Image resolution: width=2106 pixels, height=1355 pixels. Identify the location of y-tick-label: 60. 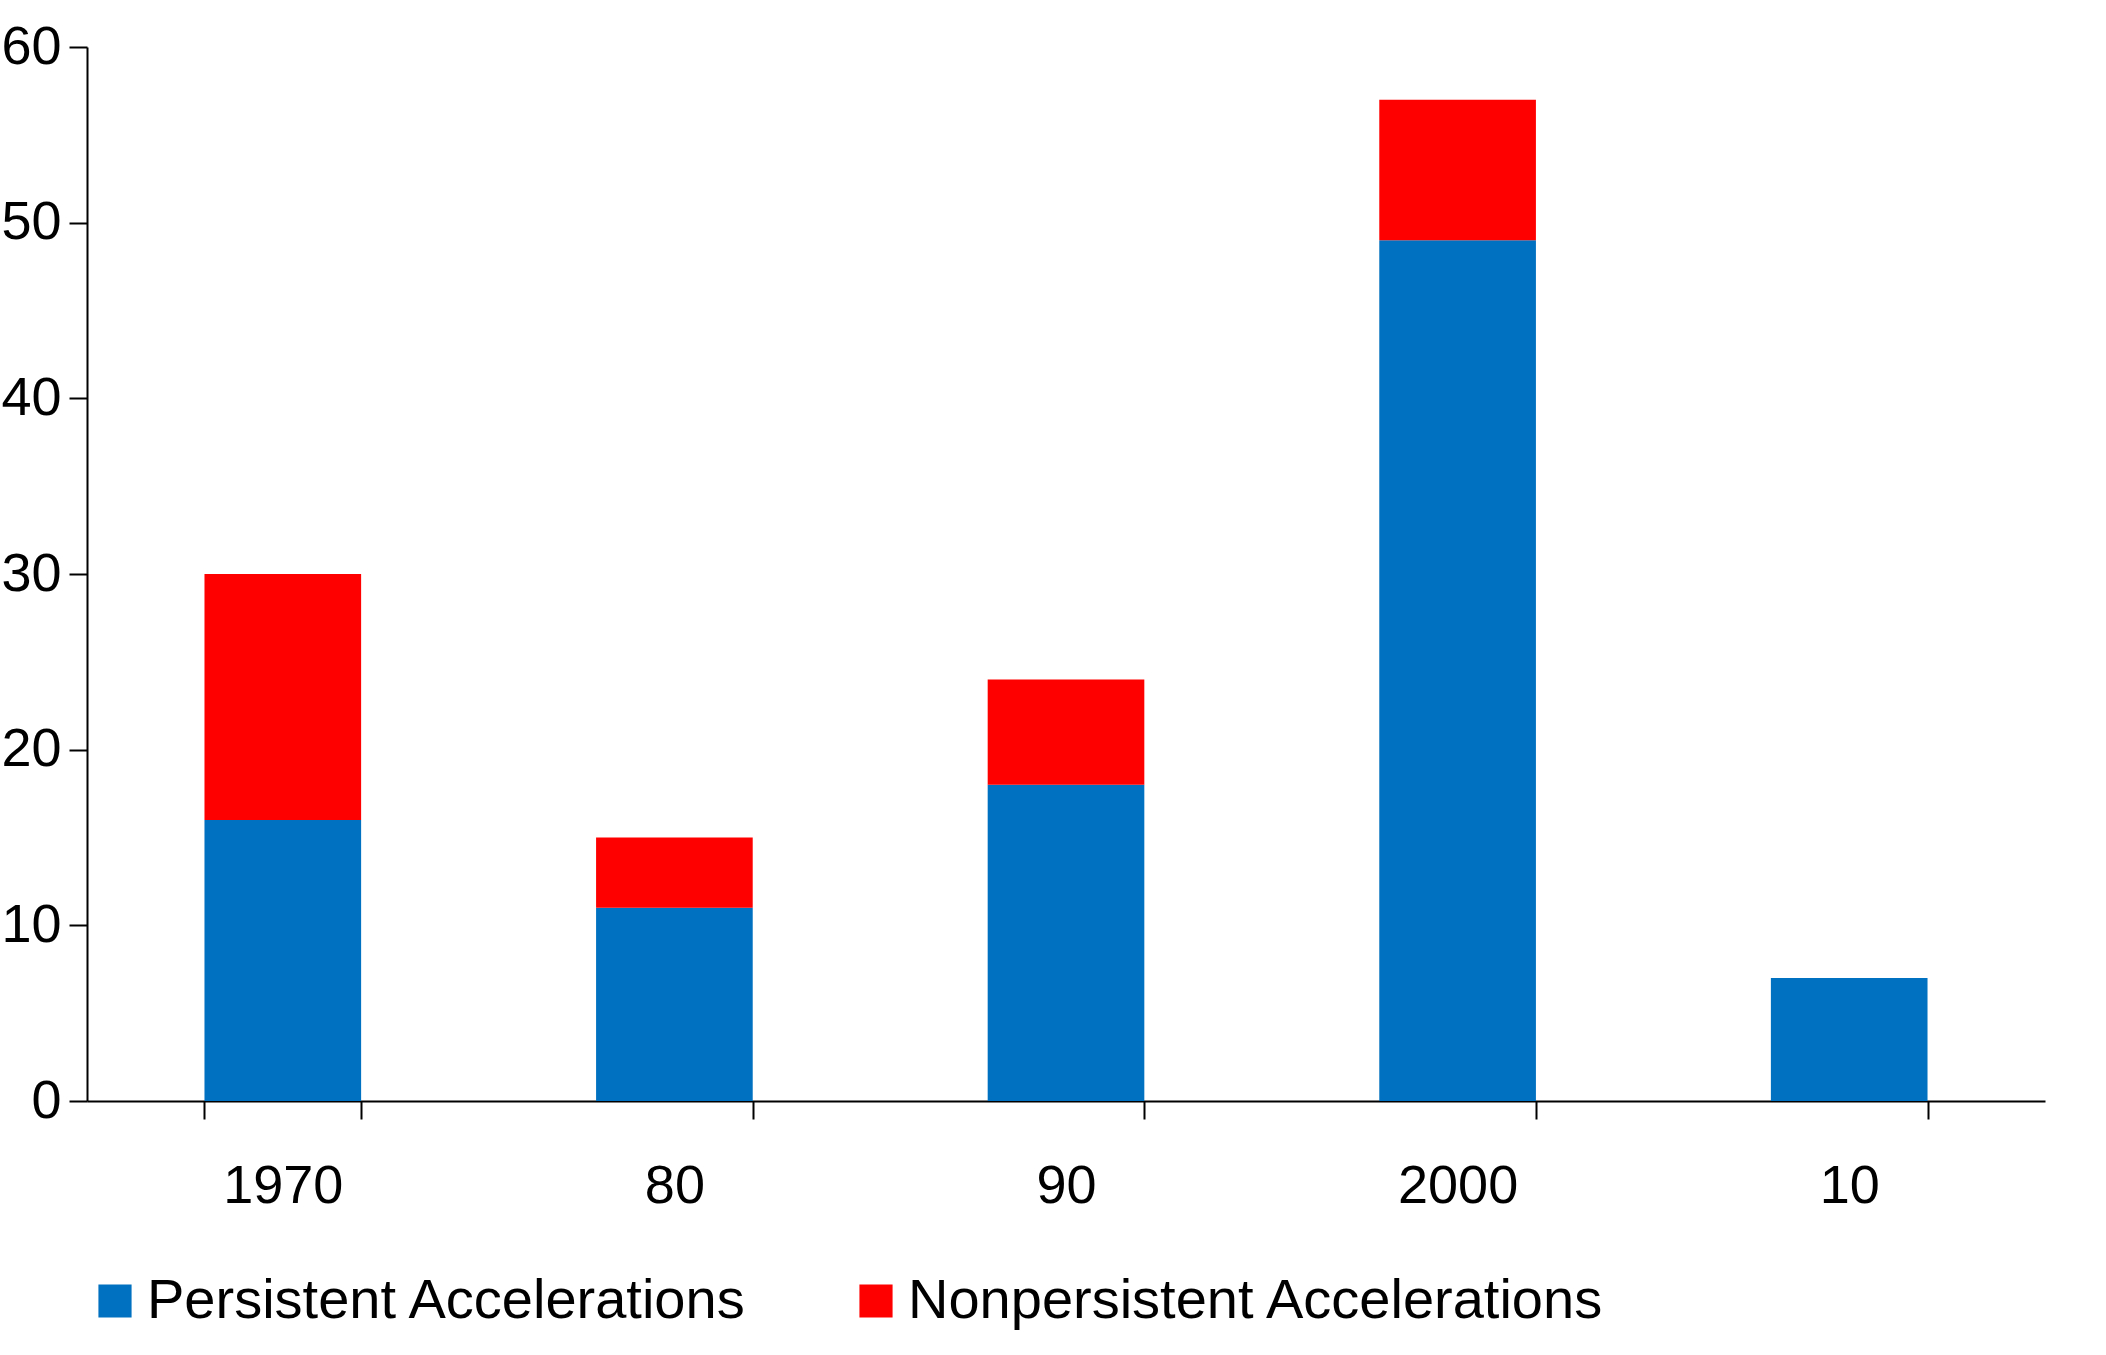
(31, 44).